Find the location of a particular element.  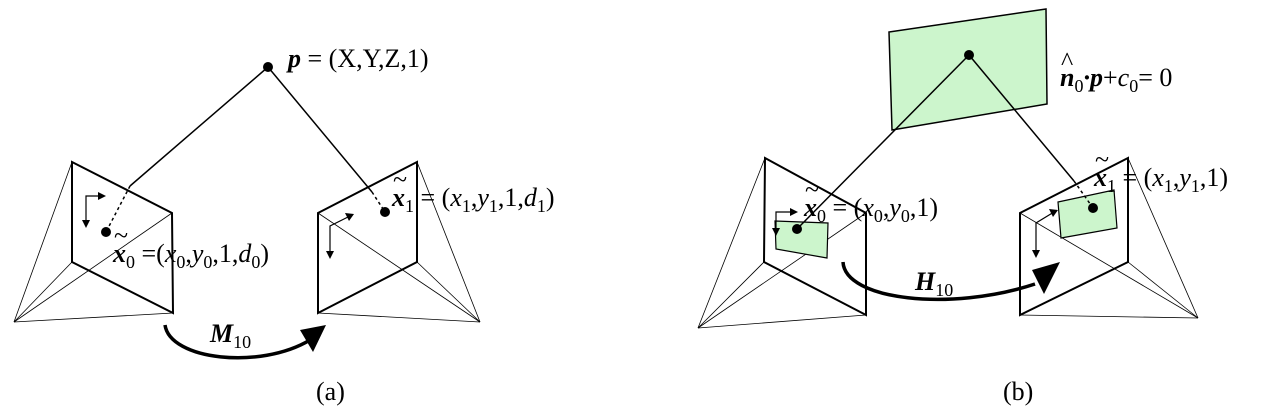

right-camera-b is located at coordinates (1109, 237).